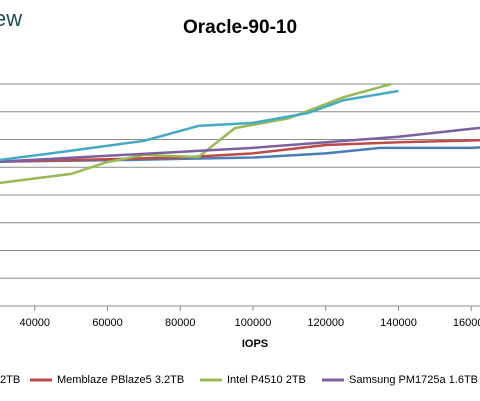 The height and width of the screenshot is (401, 480). What do you see at coordinates (240, 27) in the screenshot?
I see `chart-title: Oracle-90-10` at bounding box center [240, 27].